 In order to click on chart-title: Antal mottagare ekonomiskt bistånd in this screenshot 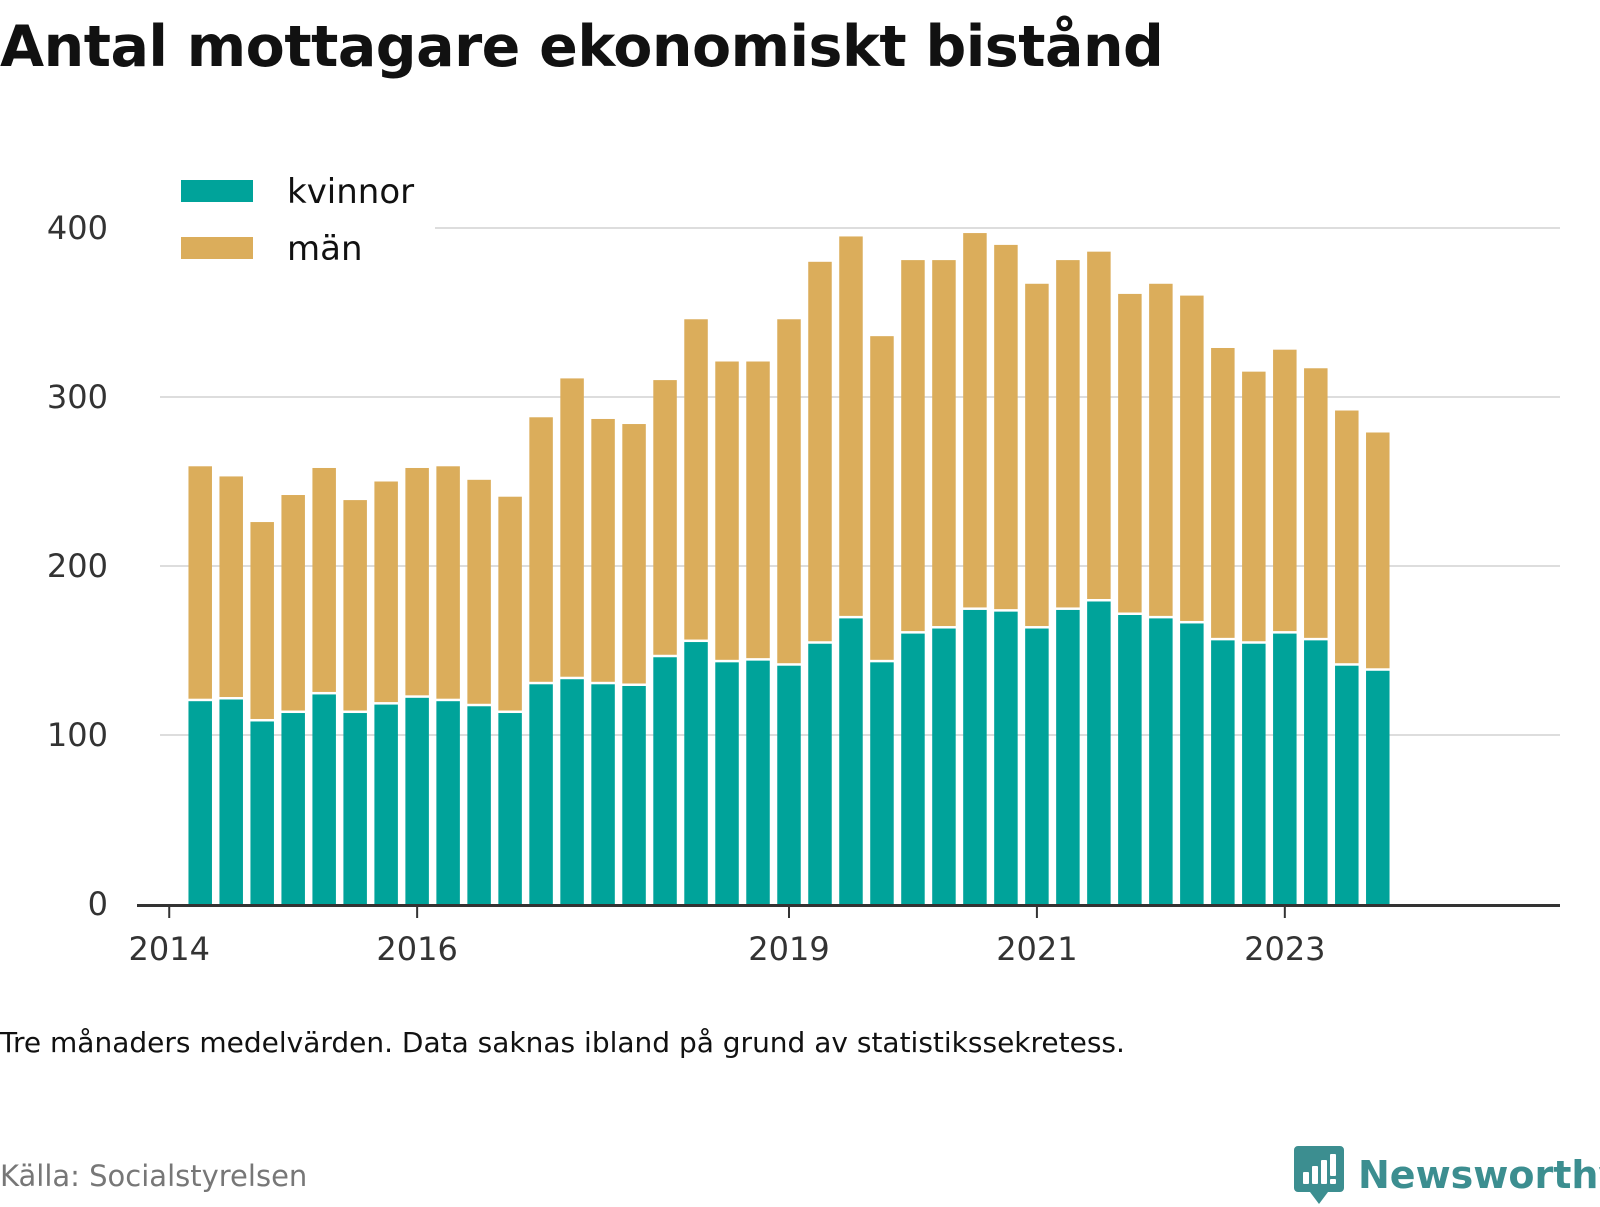, I will do `click(582, 47)`.